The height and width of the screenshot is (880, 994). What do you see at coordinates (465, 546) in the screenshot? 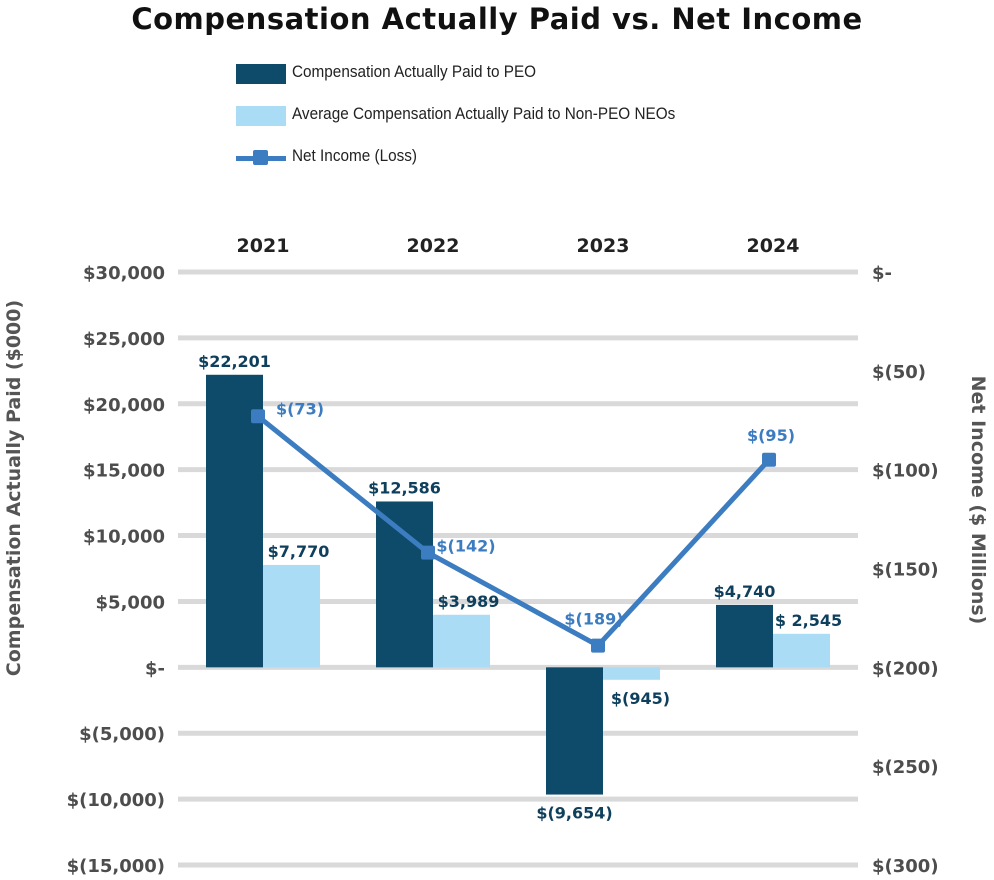
I see `net-income-data-label: $(142)` at bounding box center [465, 546].